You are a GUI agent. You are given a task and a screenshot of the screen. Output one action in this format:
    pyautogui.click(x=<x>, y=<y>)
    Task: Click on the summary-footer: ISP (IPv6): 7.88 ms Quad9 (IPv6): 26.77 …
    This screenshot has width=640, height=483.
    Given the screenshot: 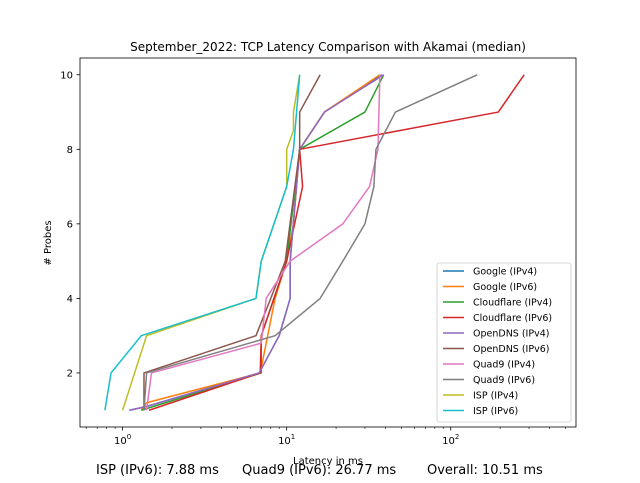 What is the action you would take?
    pyautogui.click(x=320, y=473)
    